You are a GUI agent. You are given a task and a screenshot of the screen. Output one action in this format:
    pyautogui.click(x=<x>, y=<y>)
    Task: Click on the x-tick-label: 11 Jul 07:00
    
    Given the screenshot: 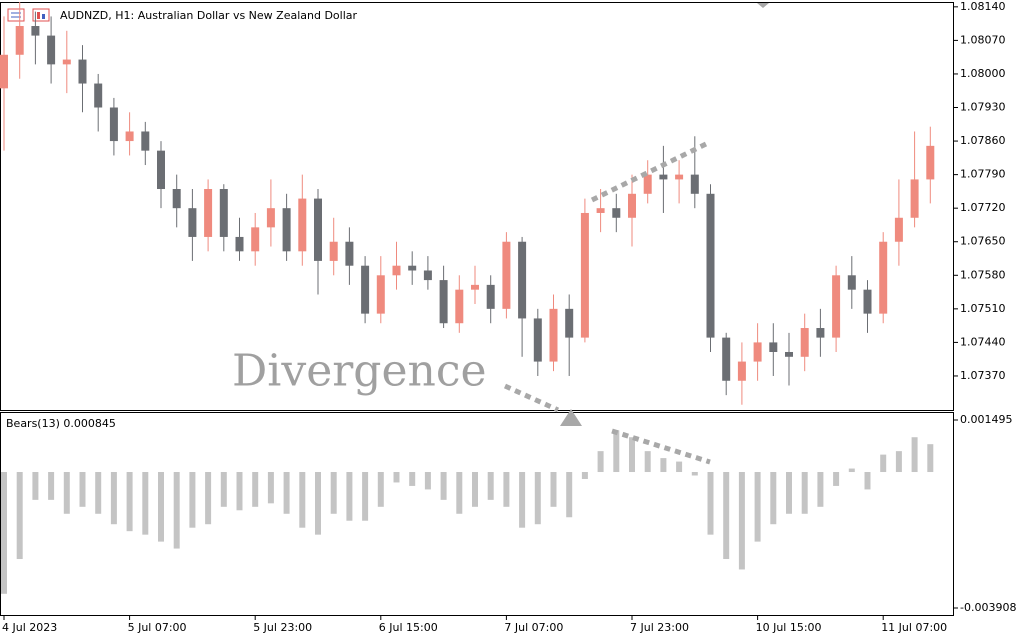 What is the action you would take?
    pyautogui.click(x=914, y=627)
    